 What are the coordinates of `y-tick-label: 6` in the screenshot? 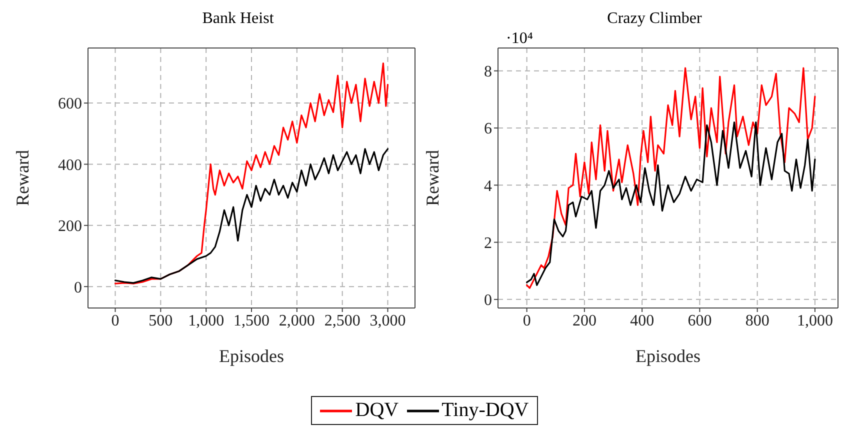 It's located at (488, 129).